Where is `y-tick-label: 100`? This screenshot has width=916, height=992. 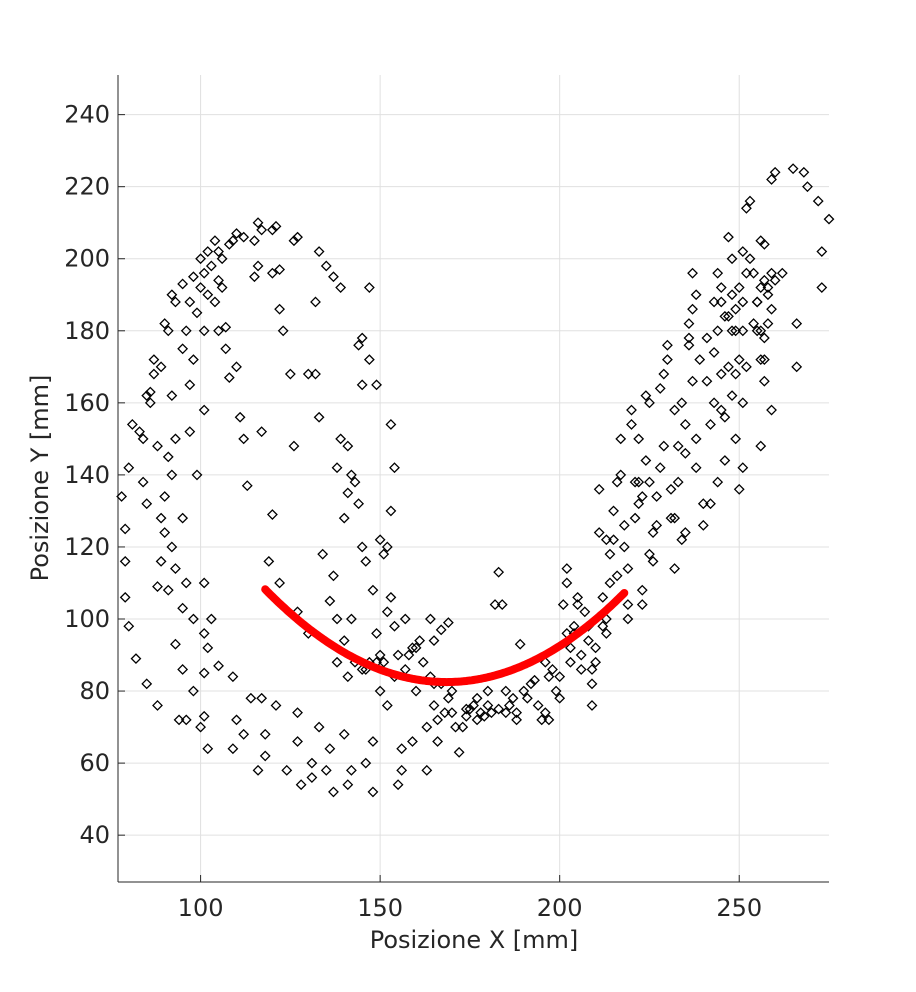
y-tick-label: 100 is located at coordinates (87, 619).